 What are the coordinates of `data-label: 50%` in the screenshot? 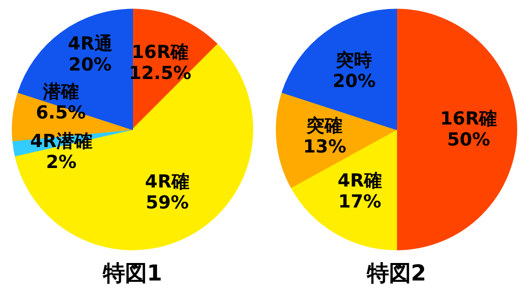 It's located at (468, 140).